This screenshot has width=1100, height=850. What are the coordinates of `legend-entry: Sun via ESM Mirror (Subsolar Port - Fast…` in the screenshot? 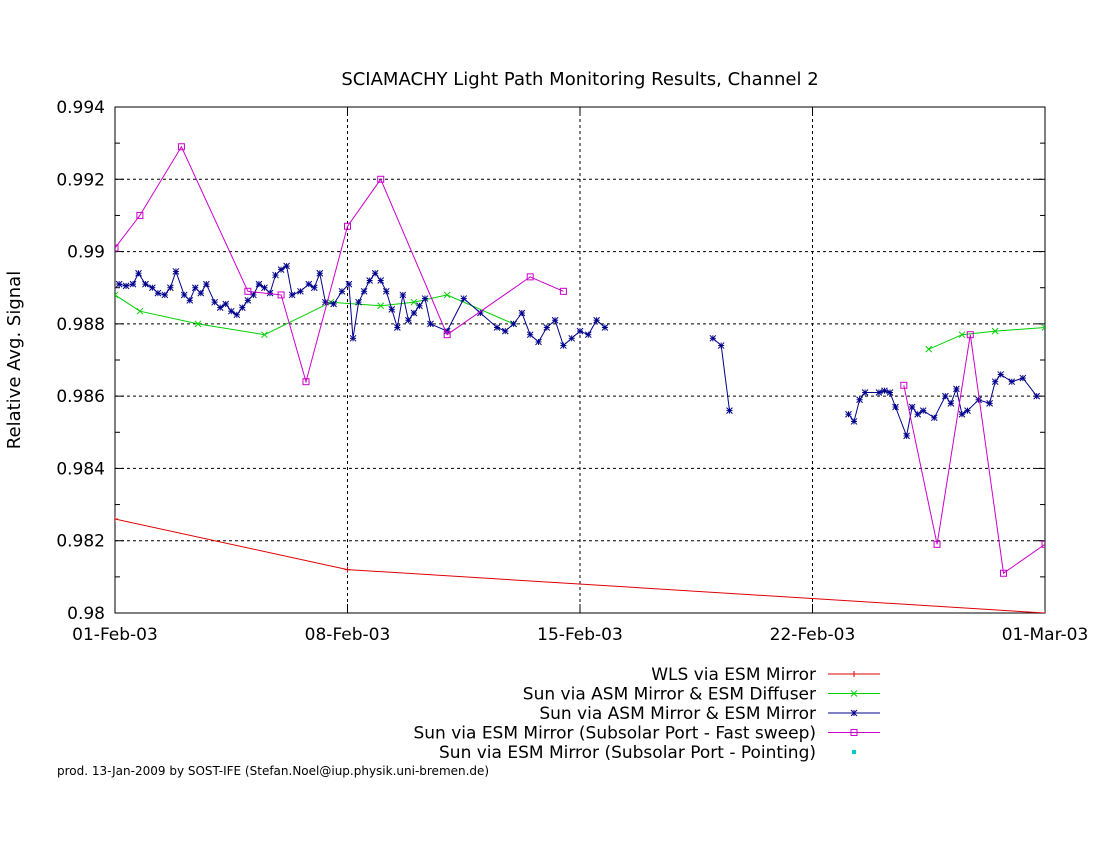 It's located at (646, 734).